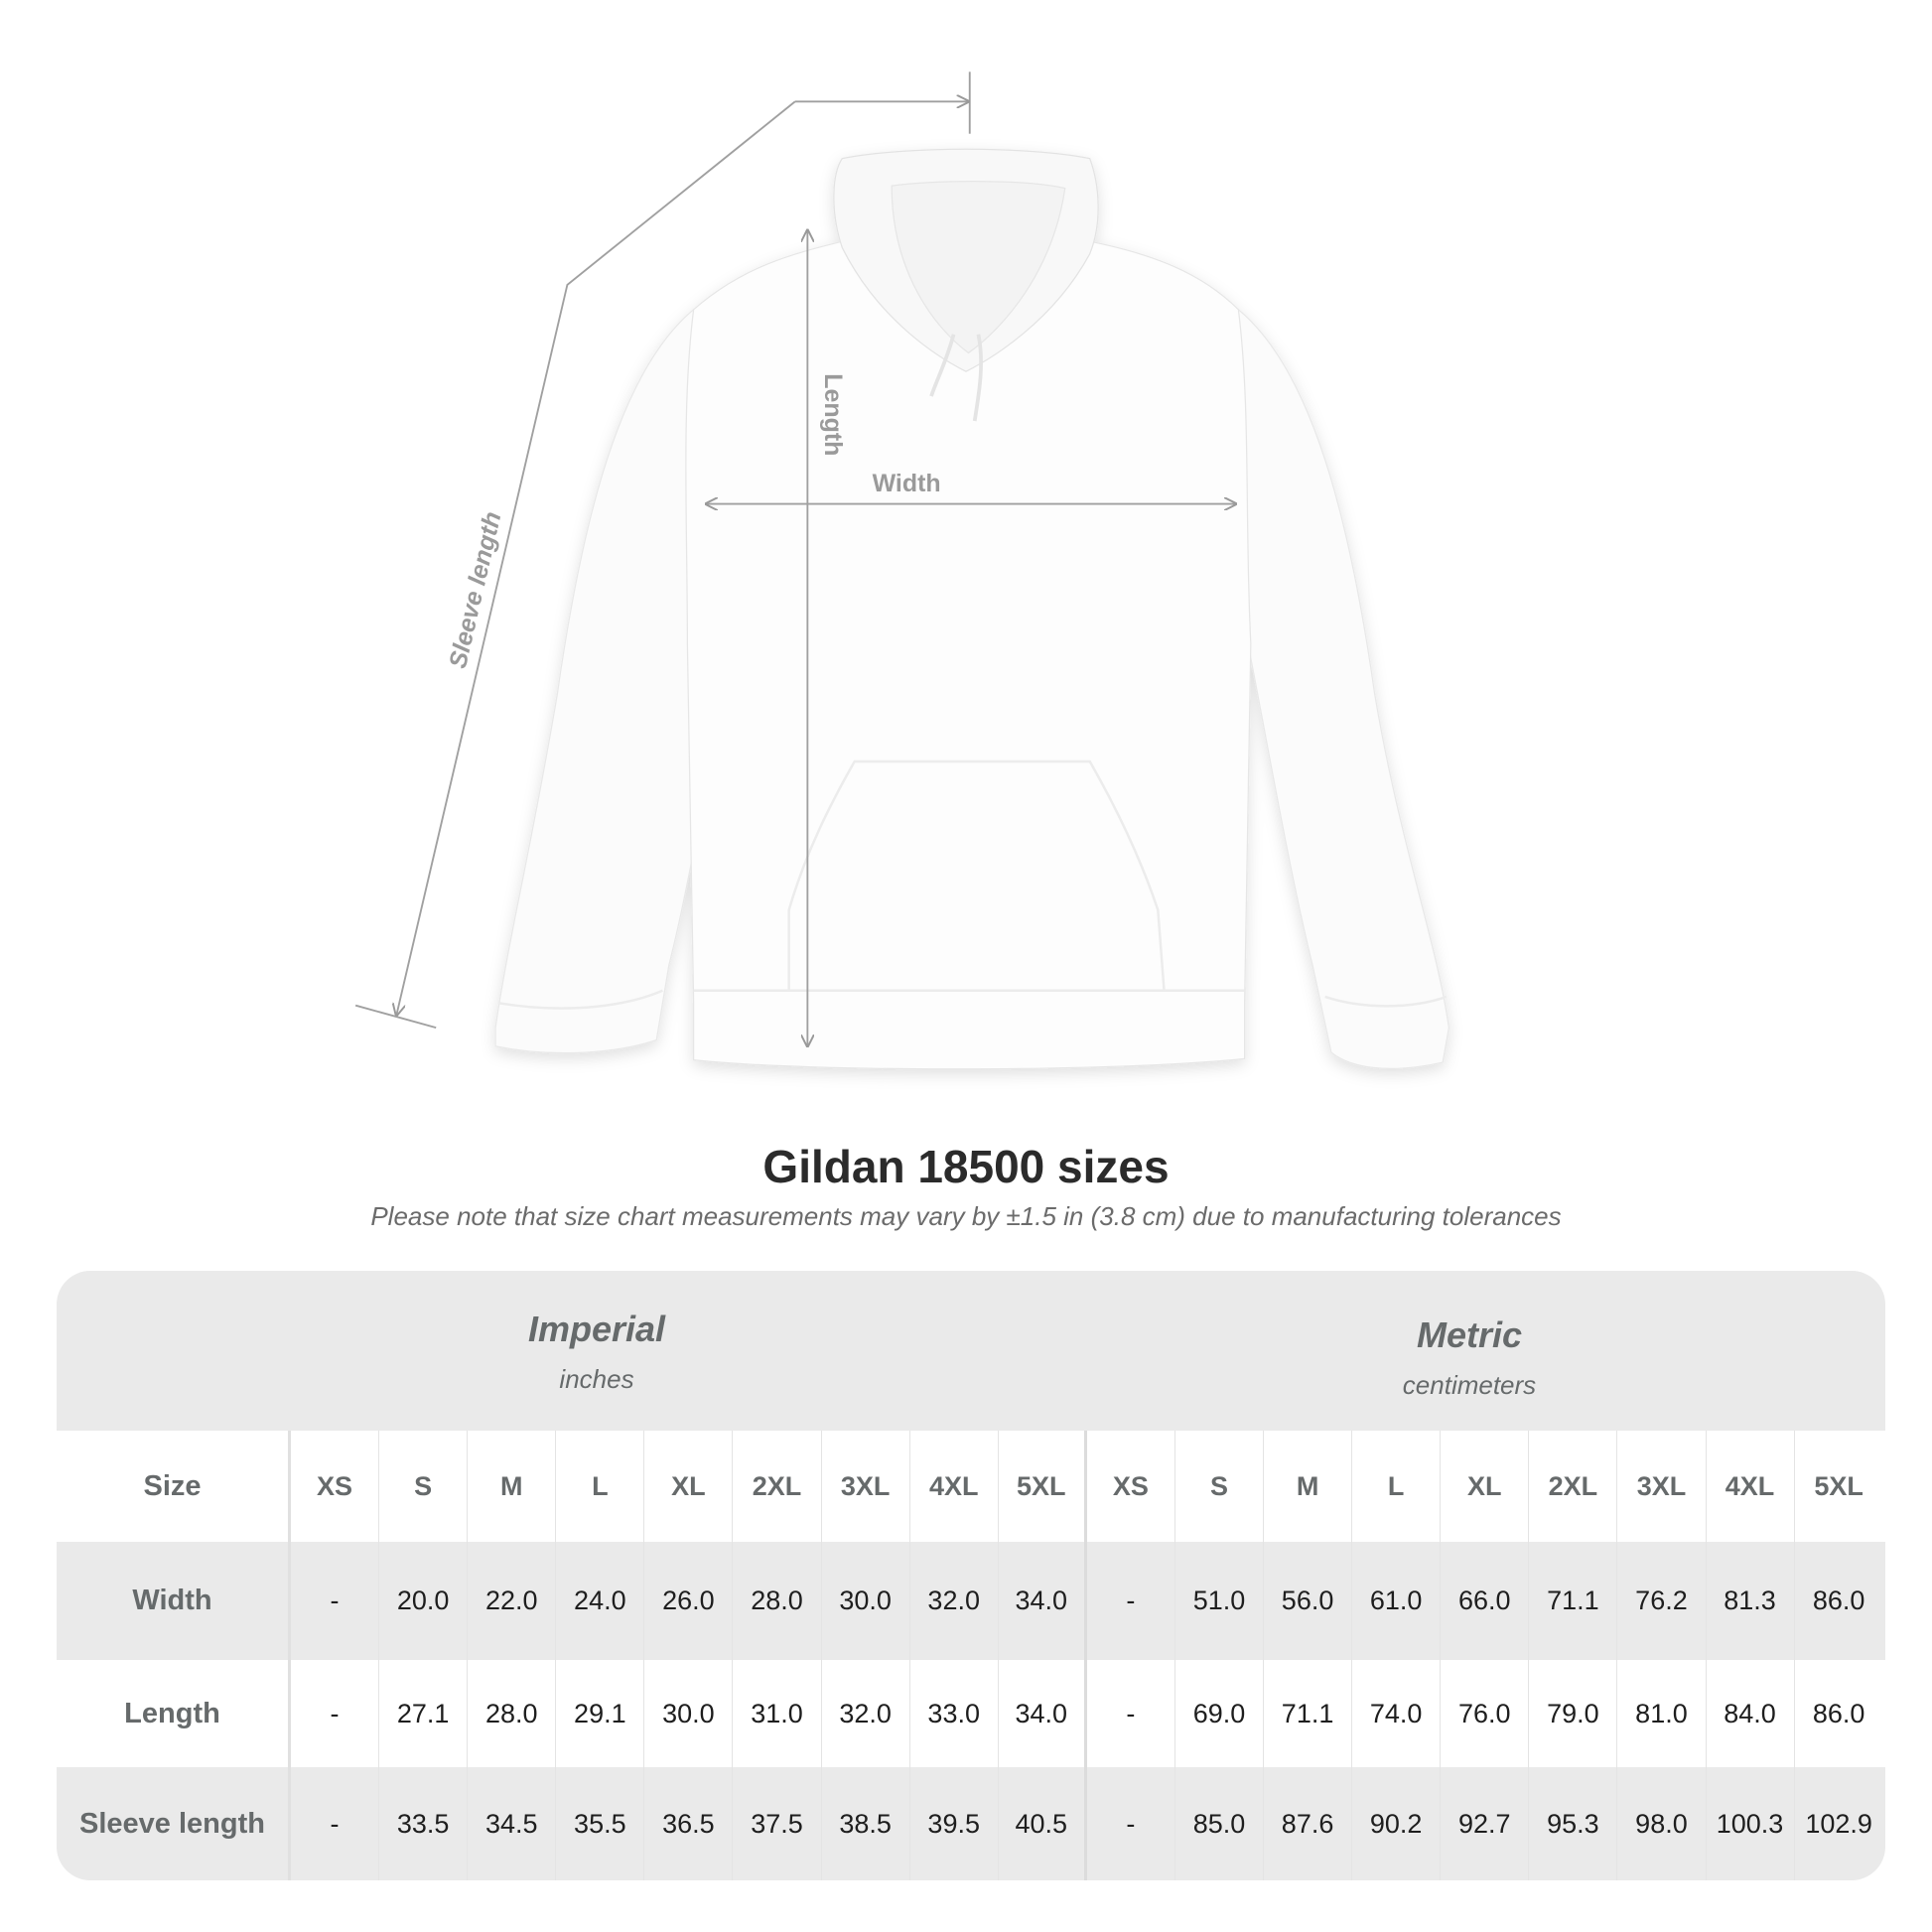 The image size is (1932, 1932). What do you see at coordinates (1131, 1486) in the screenshot?
I see `metric-size-xs: XS` at bounding box center [1131, 1486].